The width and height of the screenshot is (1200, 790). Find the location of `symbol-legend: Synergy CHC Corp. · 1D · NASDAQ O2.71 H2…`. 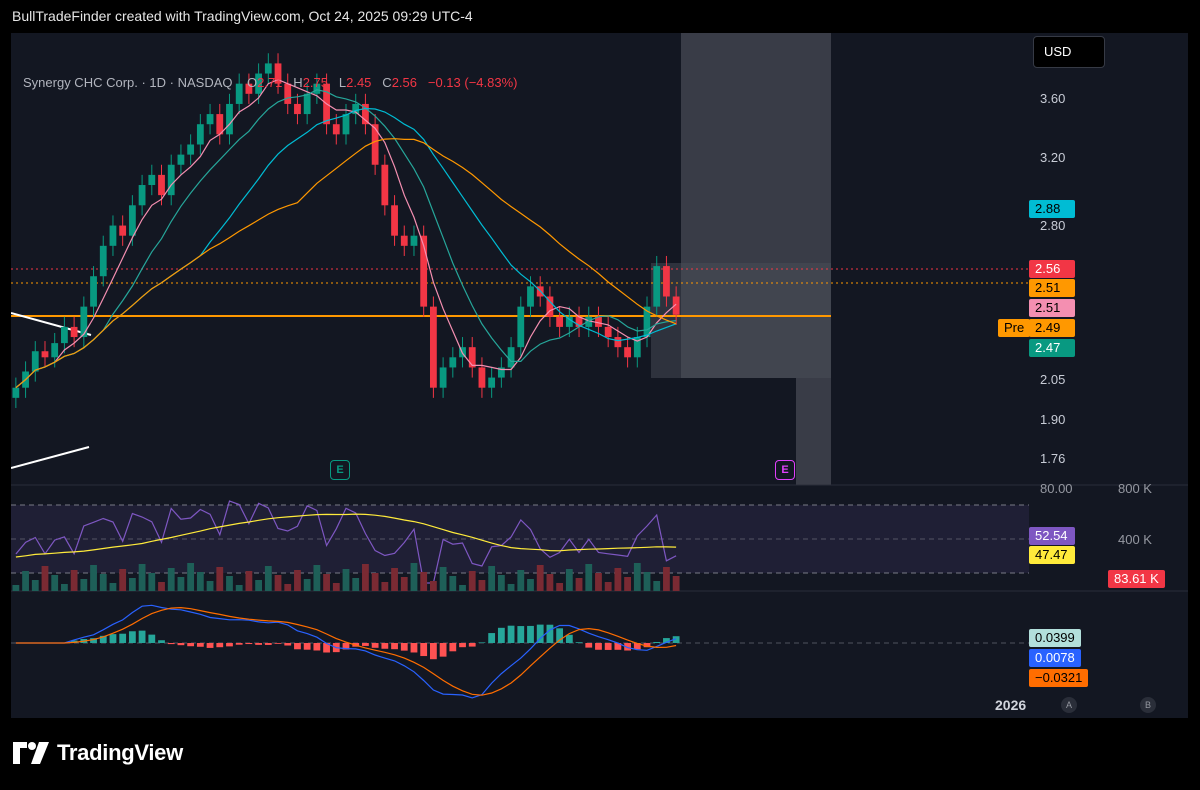

symbol-legend: Synergy CHC Corp. · 1D · NASDAQ O2.71 H2… is located at coordinates (270, 82).